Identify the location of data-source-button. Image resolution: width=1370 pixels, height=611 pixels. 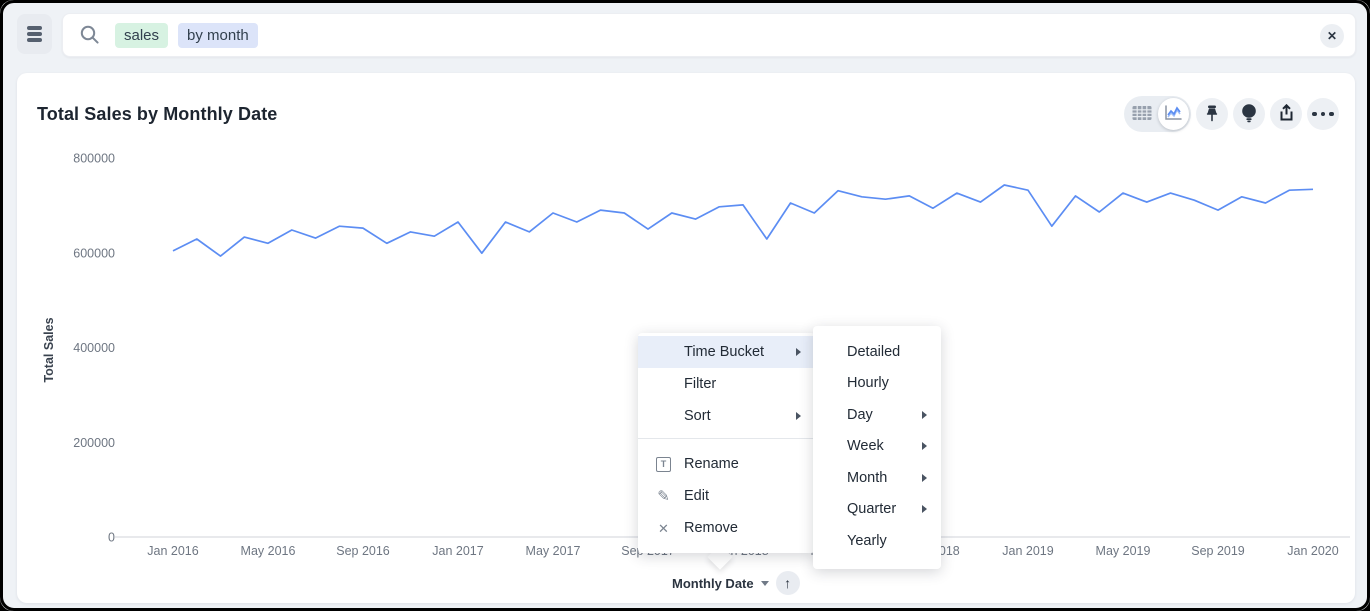
(34, 34).